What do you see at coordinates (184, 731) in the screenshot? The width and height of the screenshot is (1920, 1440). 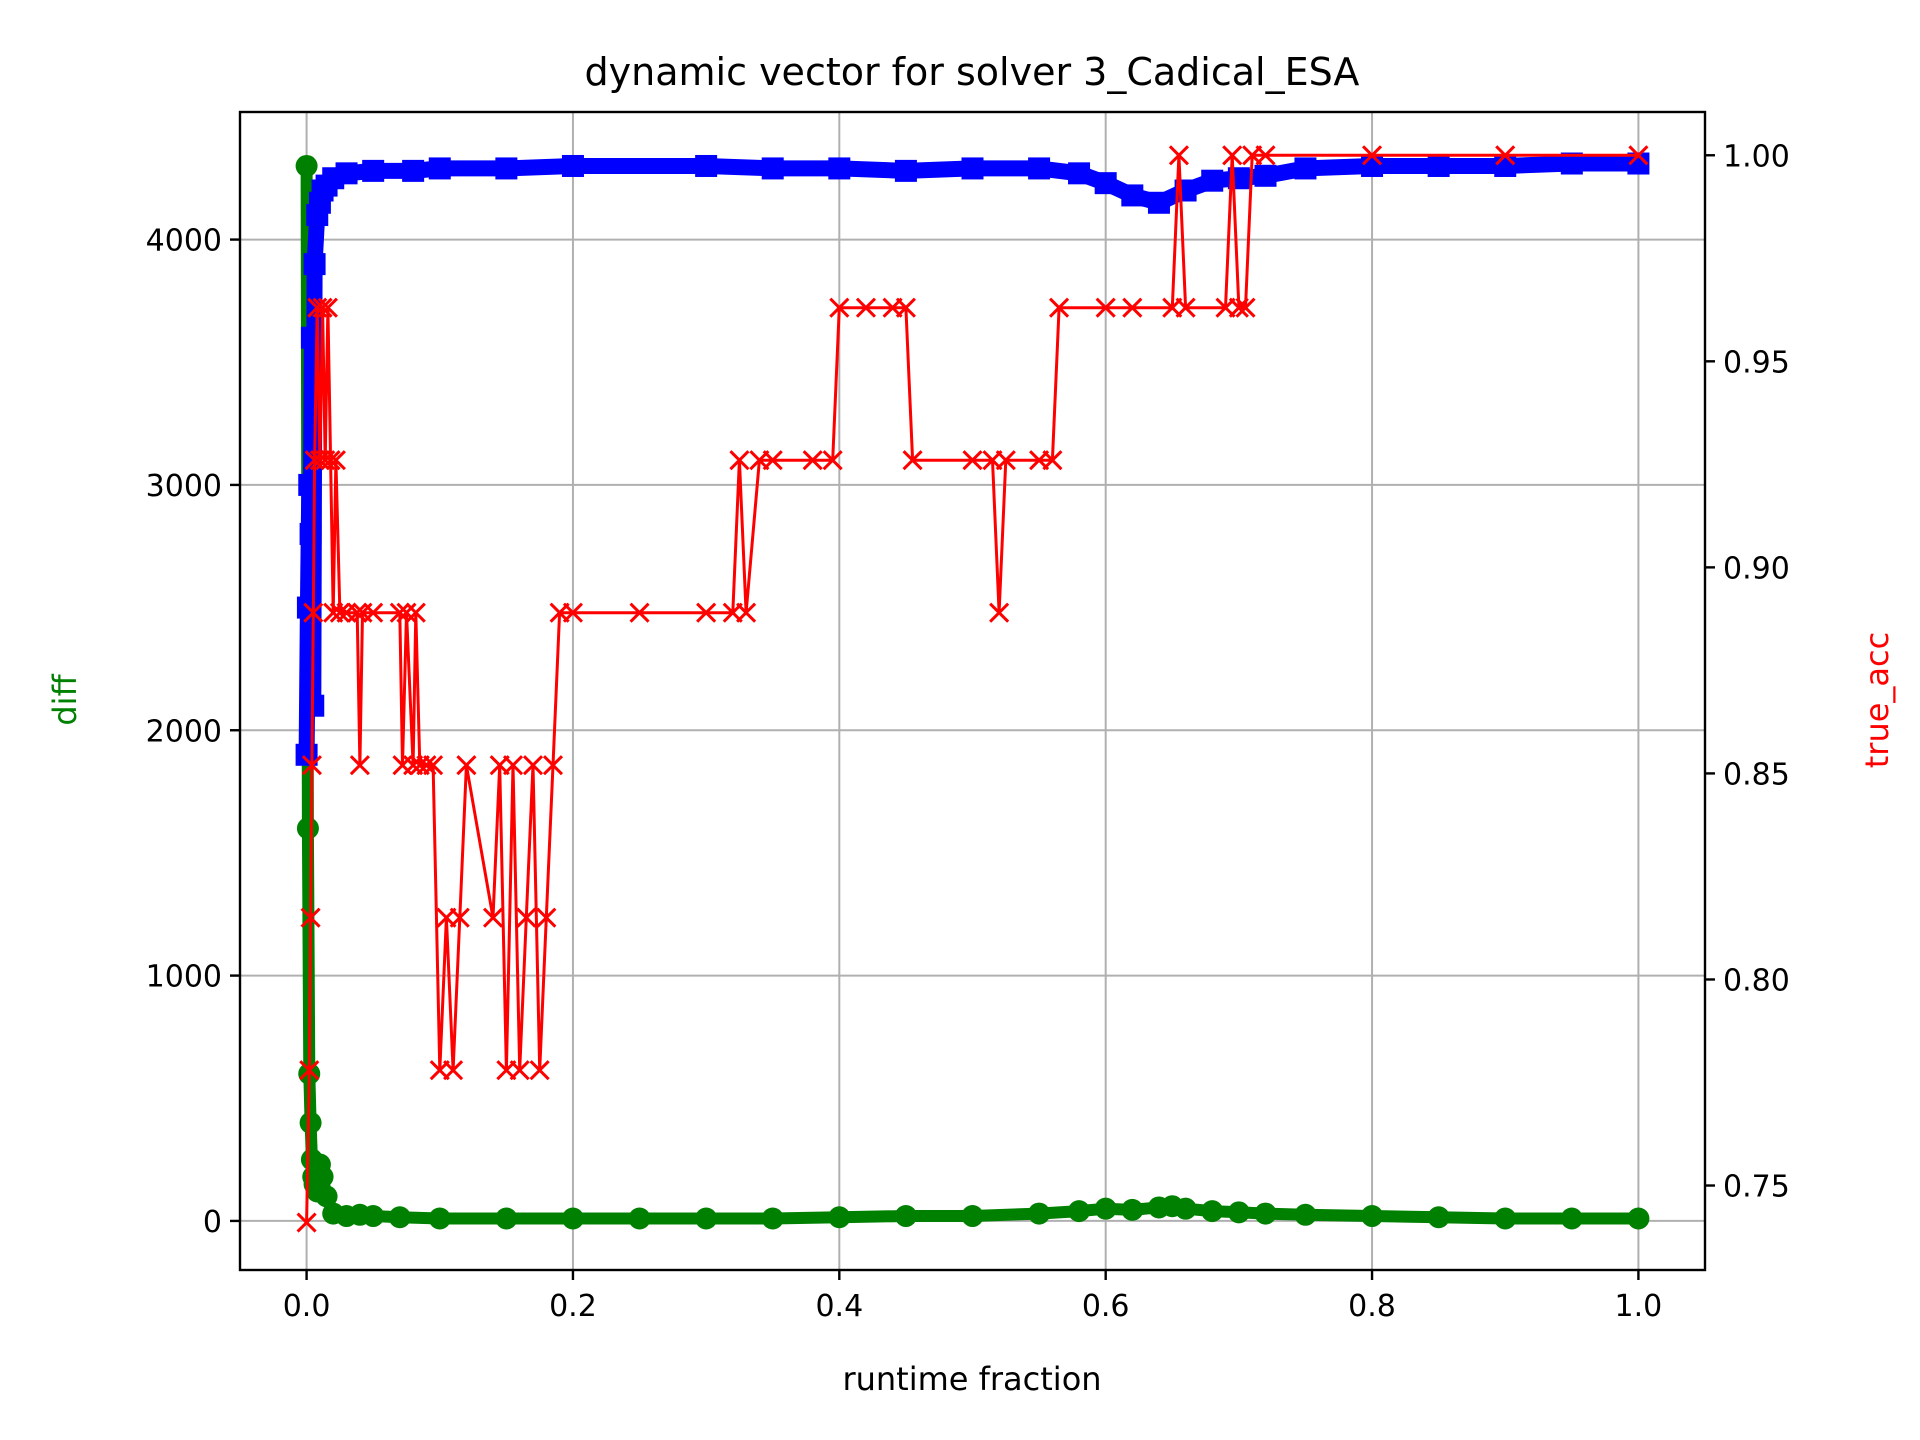 I see `y-left-tick-label: 2000` at bounding box center [184, 731].